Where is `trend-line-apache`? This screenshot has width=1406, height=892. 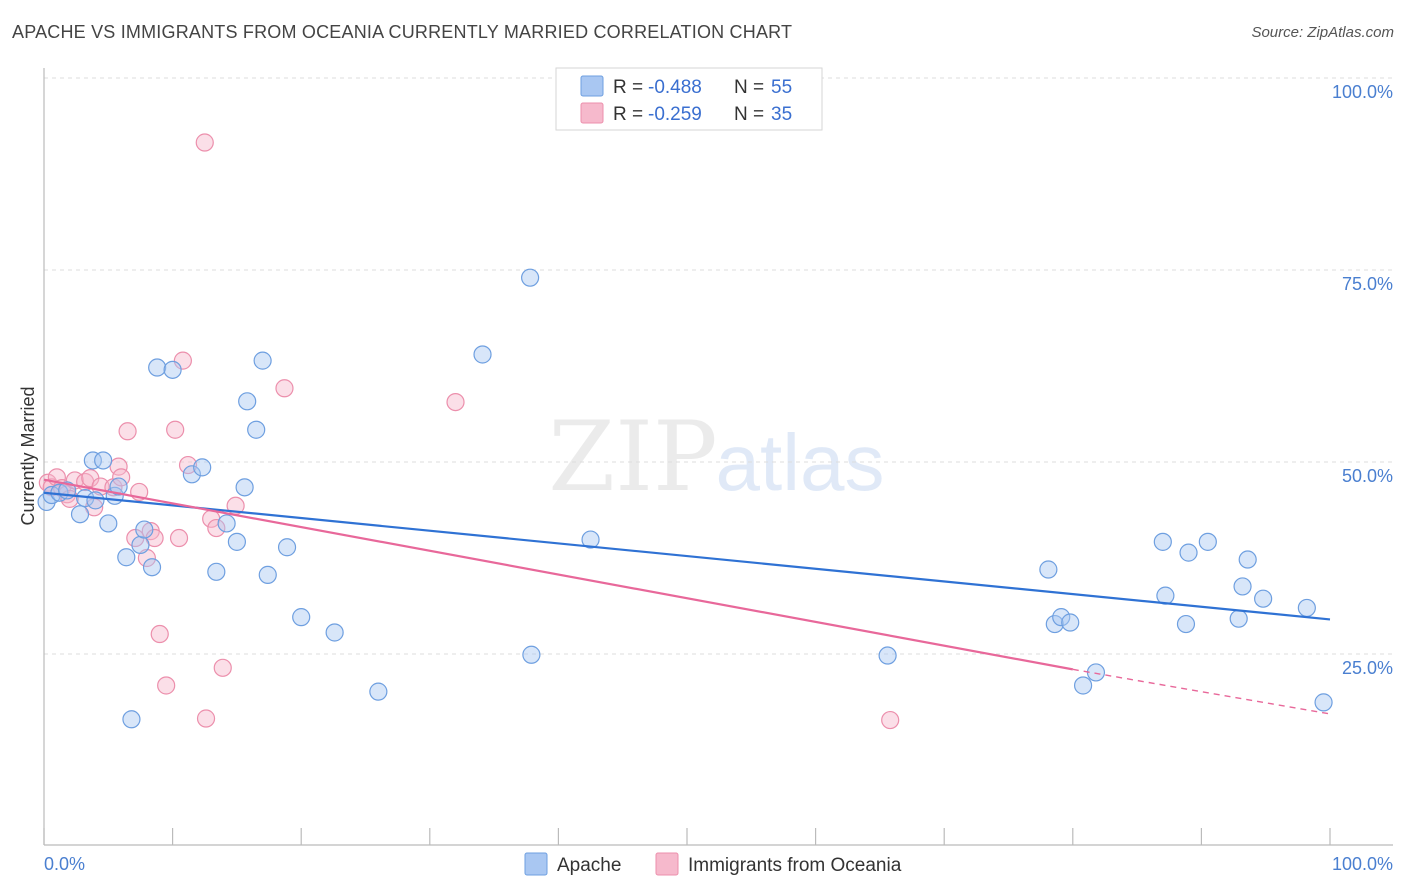 trend-line-apache is located at coordinates (687, 556).